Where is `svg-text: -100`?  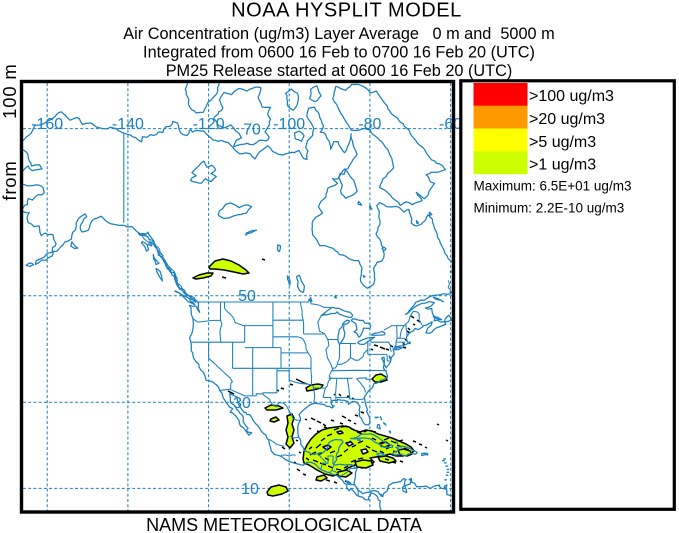 svg-text: -100 is located at coordinates (289, 124).